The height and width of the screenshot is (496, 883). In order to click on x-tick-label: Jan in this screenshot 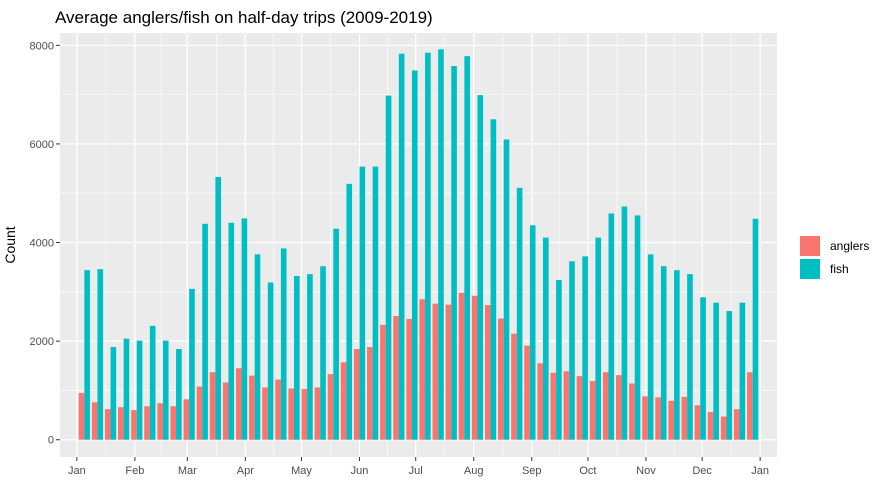, I will do `click(77, 471)`.